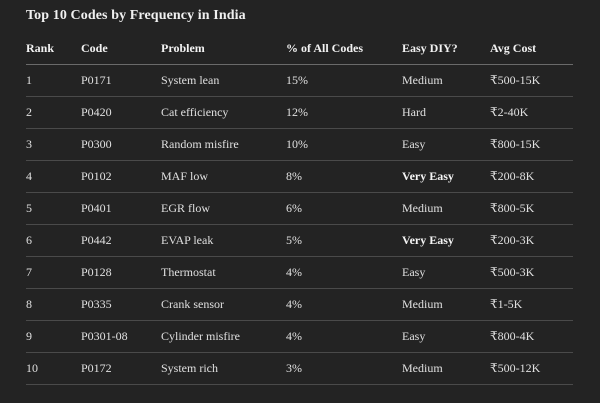 Image resolution: width=600 pixels, height=403 pixels. Describe the element at coordinates (53, 112) in the screenshot. I see `cell-rank: 2` at that location.